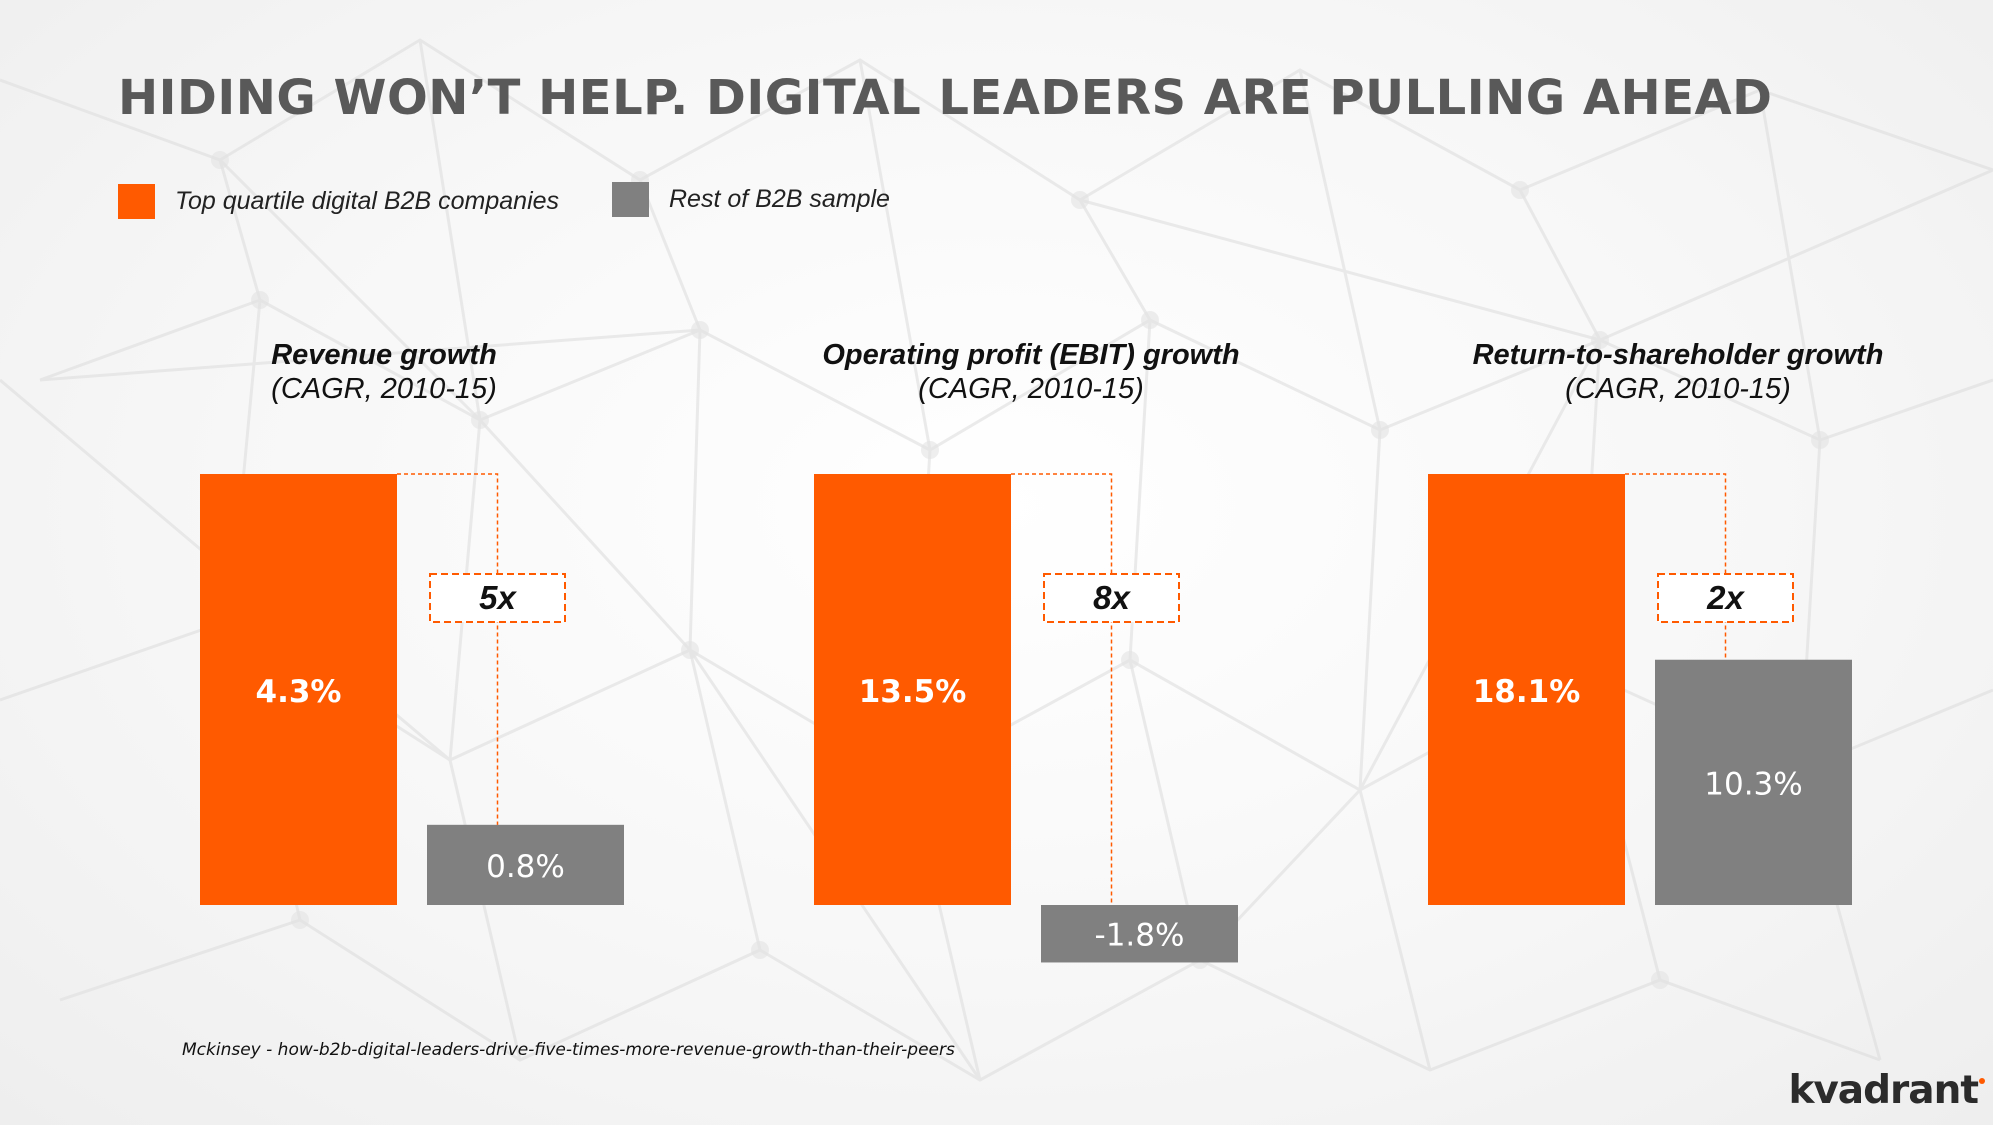 This screenshot has height=1125, width=1993. Describe the element at coordinates (1031, 389) in the screenshot. I see `chart-2-subtitle: (CAGR, 2010-15)` at that location.